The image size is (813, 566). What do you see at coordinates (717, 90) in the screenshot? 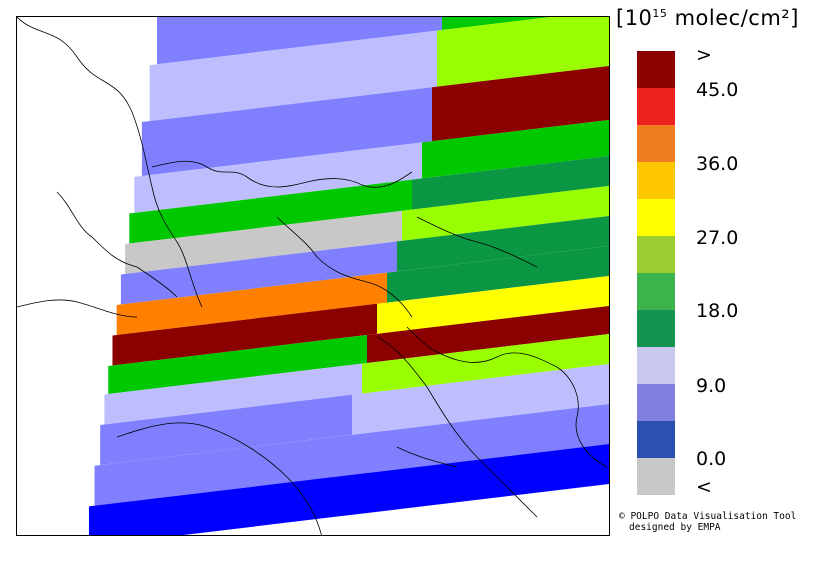
I see `legend-label: 45.0` at bounding box center [717, 90].